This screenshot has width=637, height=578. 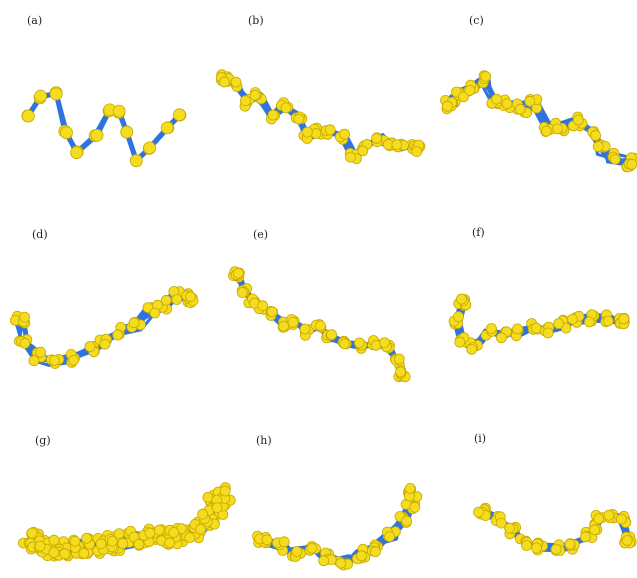 What do you see at coordinates (320, 117) in the screenshot?
I see `chain-panel-b` at bounding box center [320, 117].